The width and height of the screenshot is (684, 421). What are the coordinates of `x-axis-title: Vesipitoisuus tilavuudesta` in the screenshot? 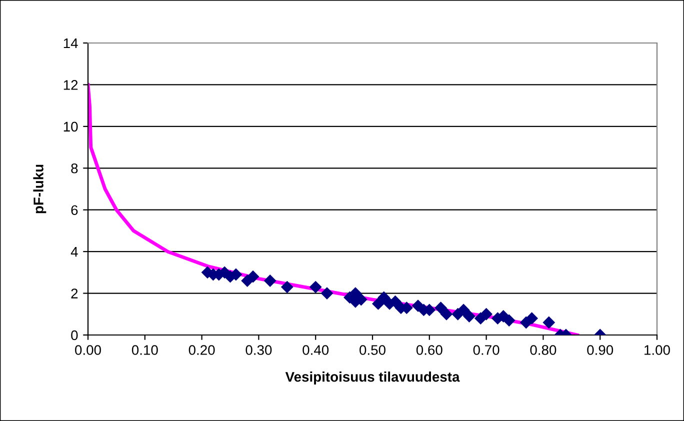 It's located at (372, 378).